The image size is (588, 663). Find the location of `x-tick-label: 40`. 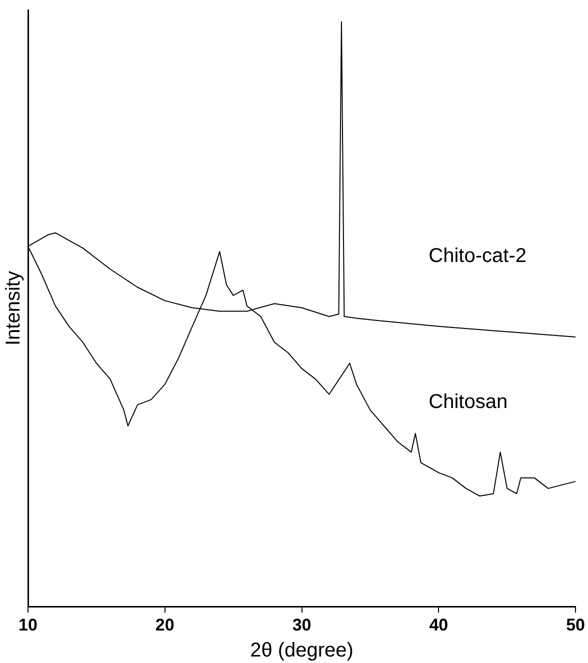

x-tick-label: 40 is located at coordinates (438, 624).